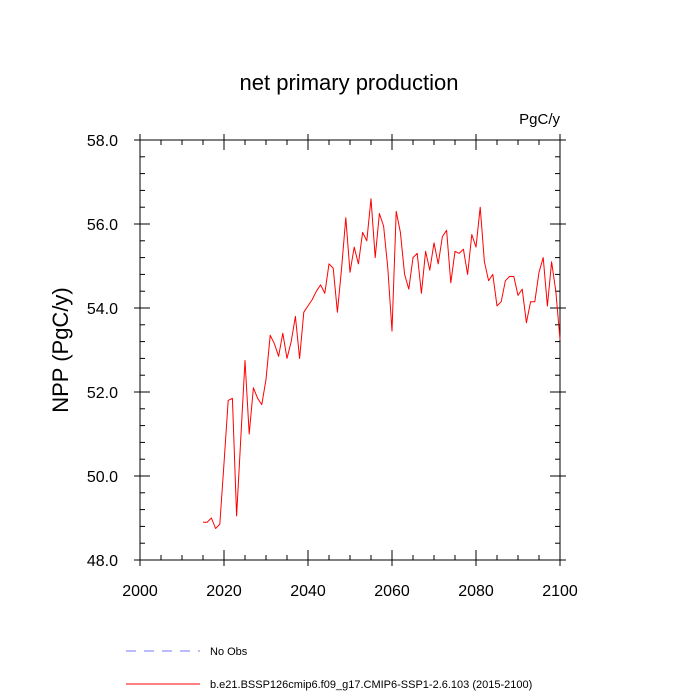 Image resolution: width=700 pixels, height=700 pixels. What do you see at coordinates (224, 591) in the screenshot?
I see `x-tick-label: 2020` at bounding box center [224, 591].